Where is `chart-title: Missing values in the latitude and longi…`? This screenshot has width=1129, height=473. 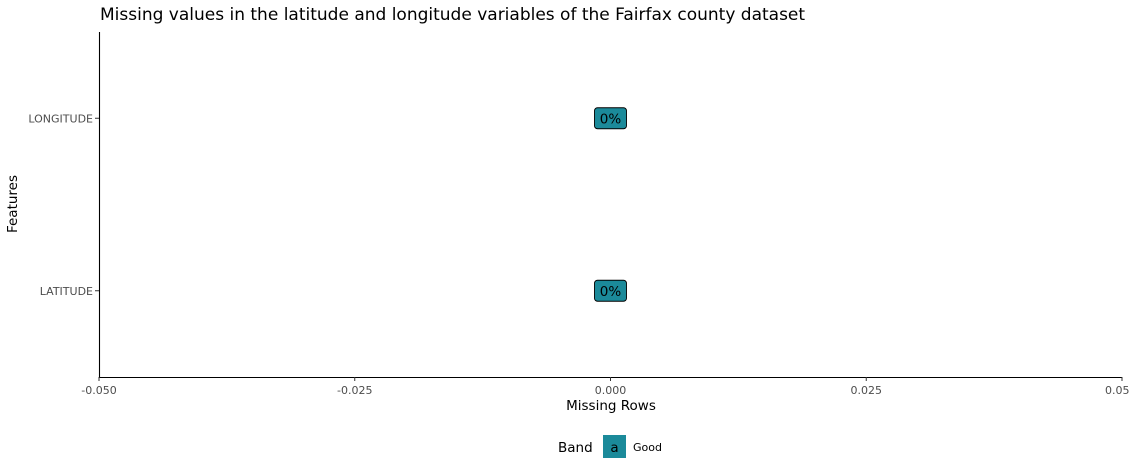 chart-title: Missing values in the latitude and longi… is located at coordinates (452, 15).